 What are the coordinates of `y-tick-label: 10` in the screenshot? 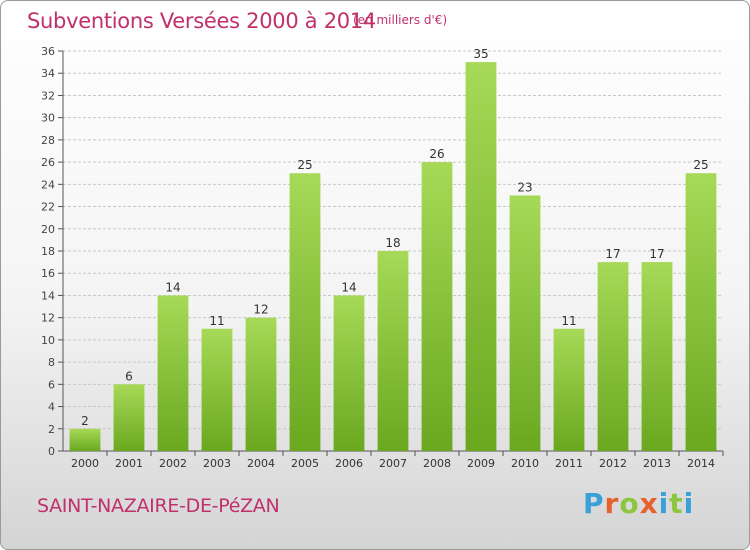 It's located at (48, 340).